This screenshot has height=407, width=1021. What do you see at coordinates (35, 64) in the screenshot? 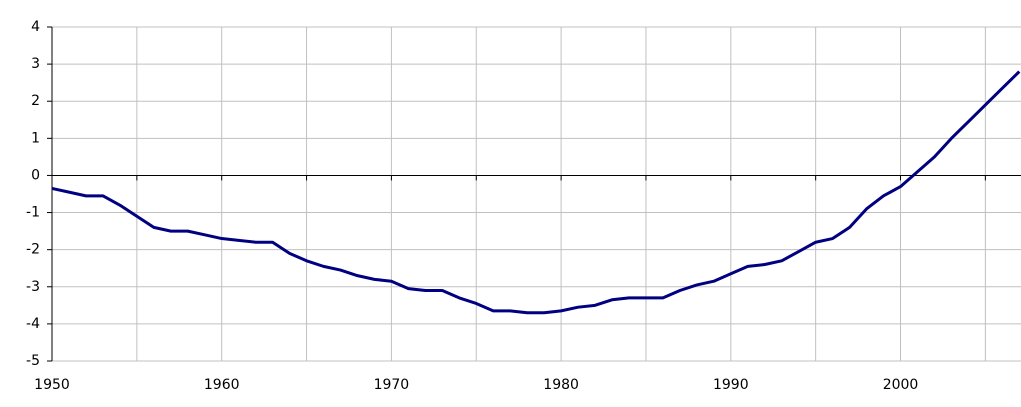
I see `y-tick-label: 3` at bounding box center [35, 64].